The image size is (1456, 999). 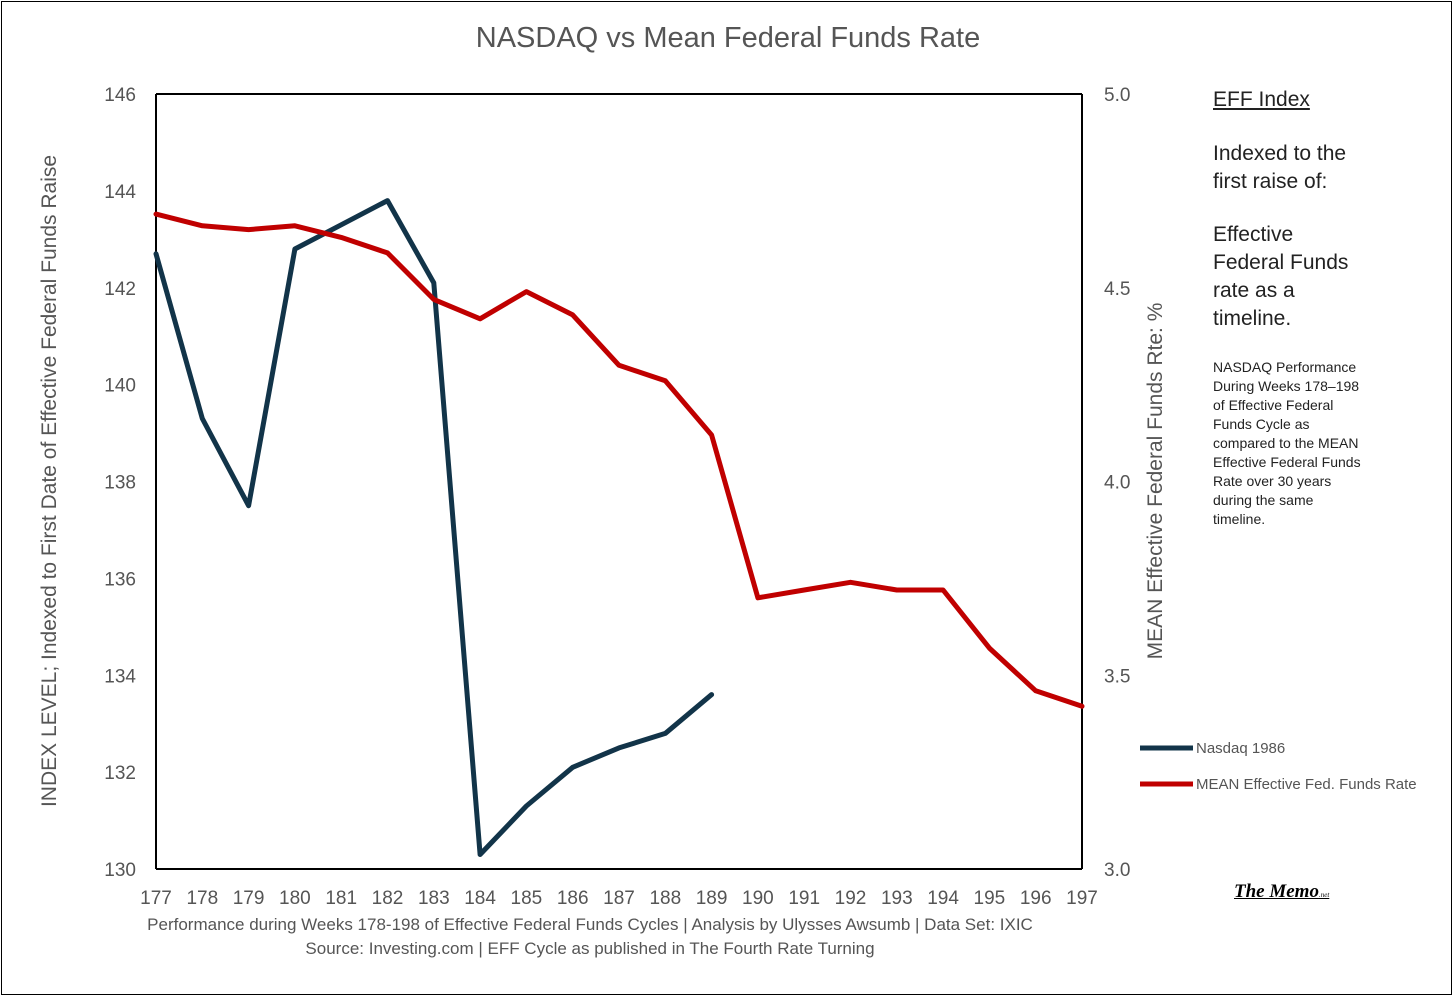 I want to click on y-right-tick-label: 4.0, so click(x=1117, y=483).